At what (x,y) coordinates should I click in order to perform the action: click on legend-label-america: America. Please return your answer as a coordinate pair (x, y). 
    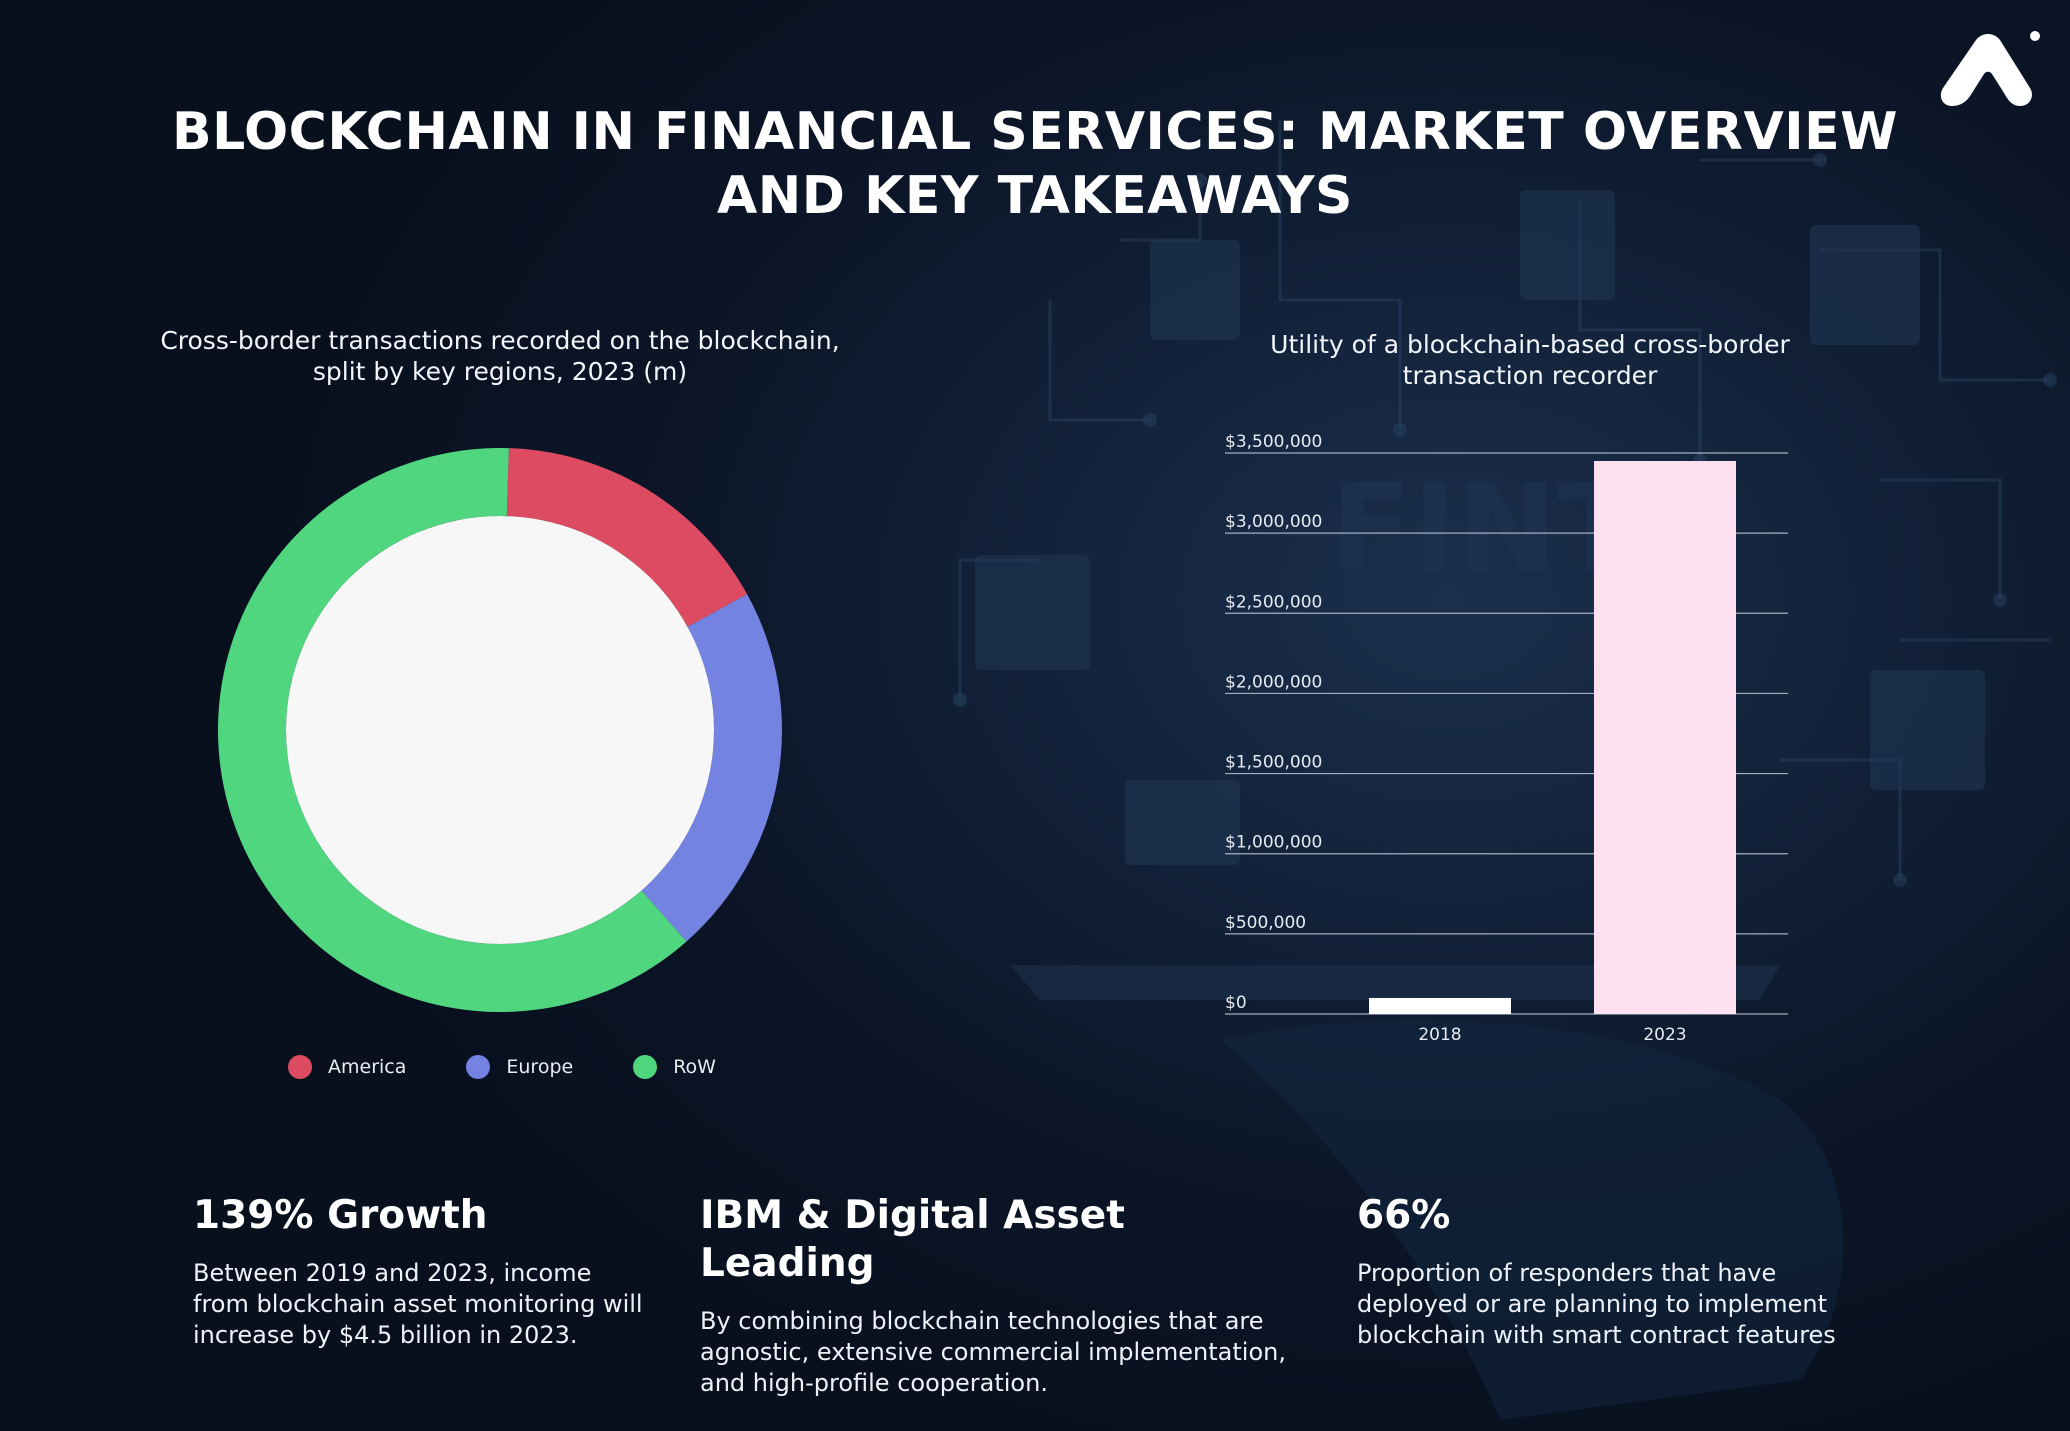
    Looking at the image, I should click on (367, 1067).